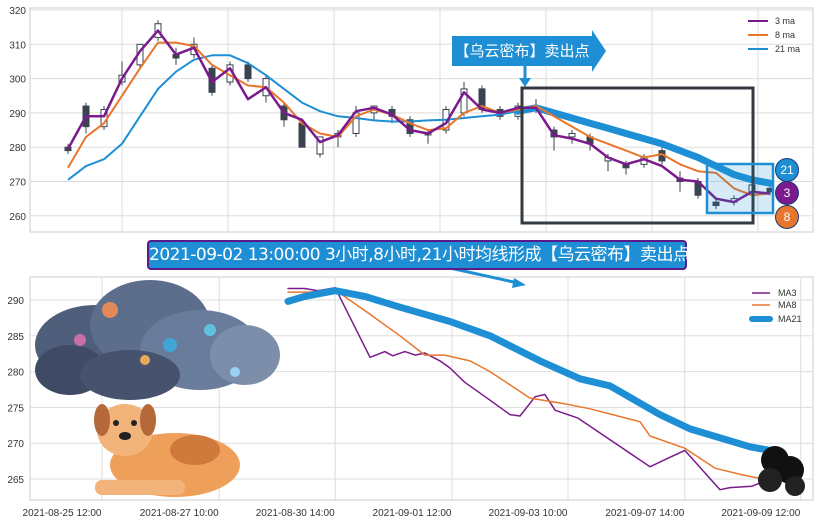 This screenshot has height=523, width=819. Describe the element at coordinates (15, 337) in the screenshot. I see `bottom-y-tick-label: 285` at that location.